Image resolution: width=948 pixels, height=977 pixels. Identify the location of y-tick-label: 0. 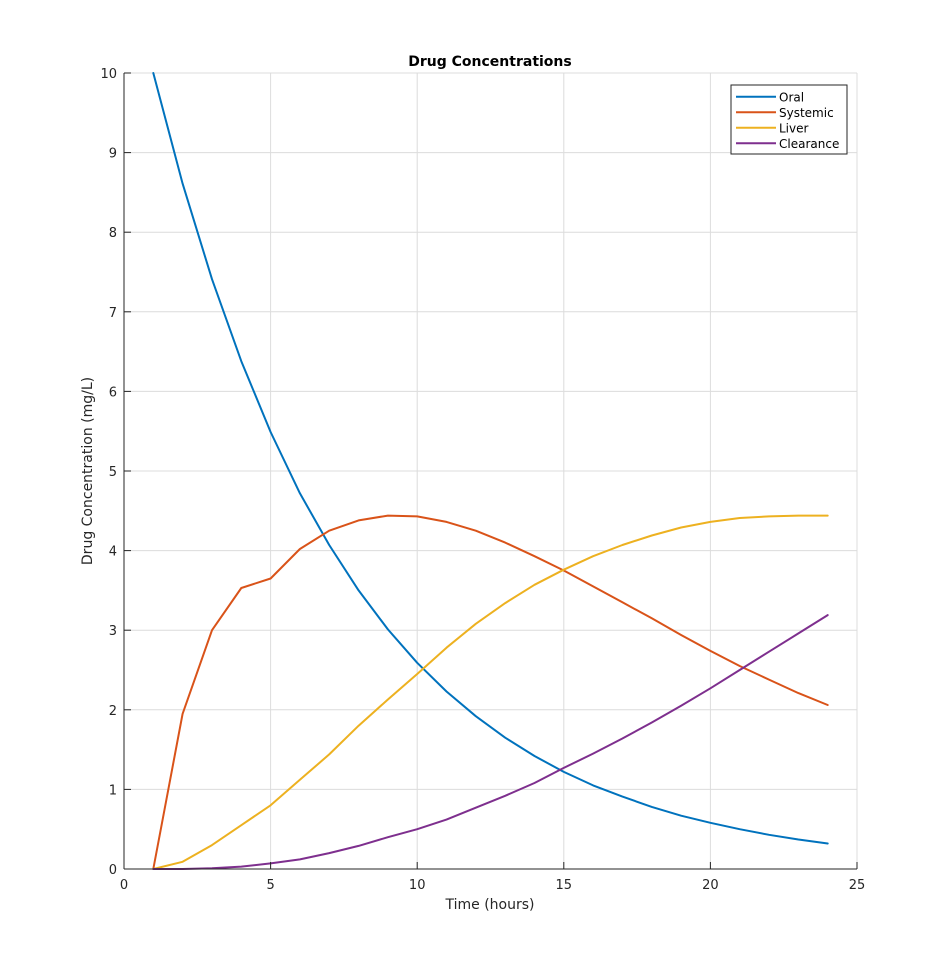
(113, 870).